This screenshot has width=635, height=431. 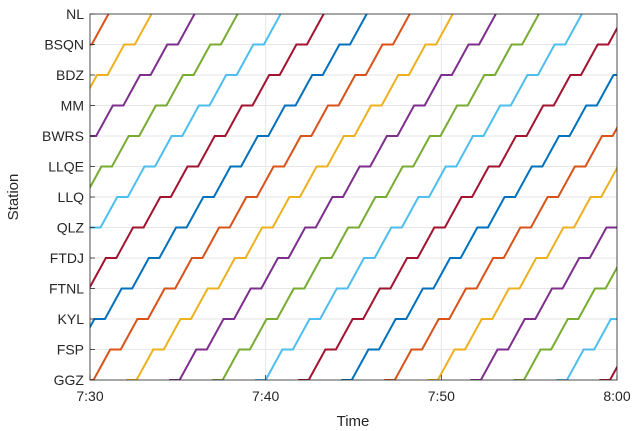 I want to click on x-tick-label: 8:00, so click(x=616, y=396).